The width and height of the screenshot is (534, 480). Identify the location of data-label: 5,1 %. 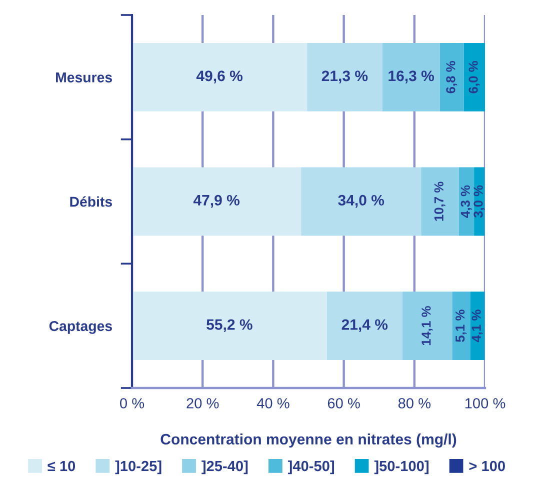
(461, 326).